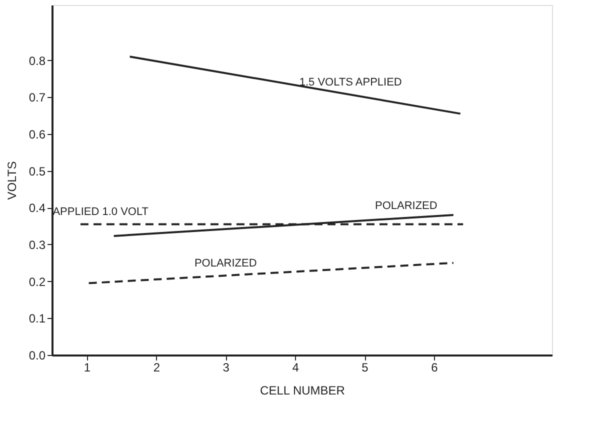 The image size is (615, 443). Describe the element at coordinates (37, 97) in the screenshot. I see `y-tick-label: 0.7` at that location.